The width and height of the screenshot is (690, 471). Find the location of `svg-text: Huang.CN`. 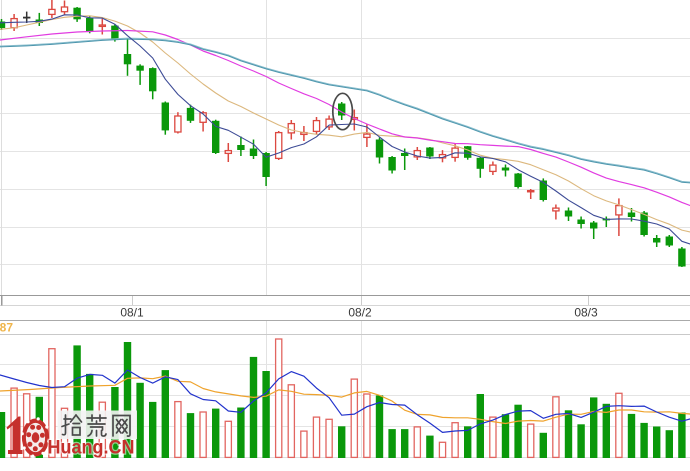

svg-text: Huang.CN is located at coordinates (91, 448).